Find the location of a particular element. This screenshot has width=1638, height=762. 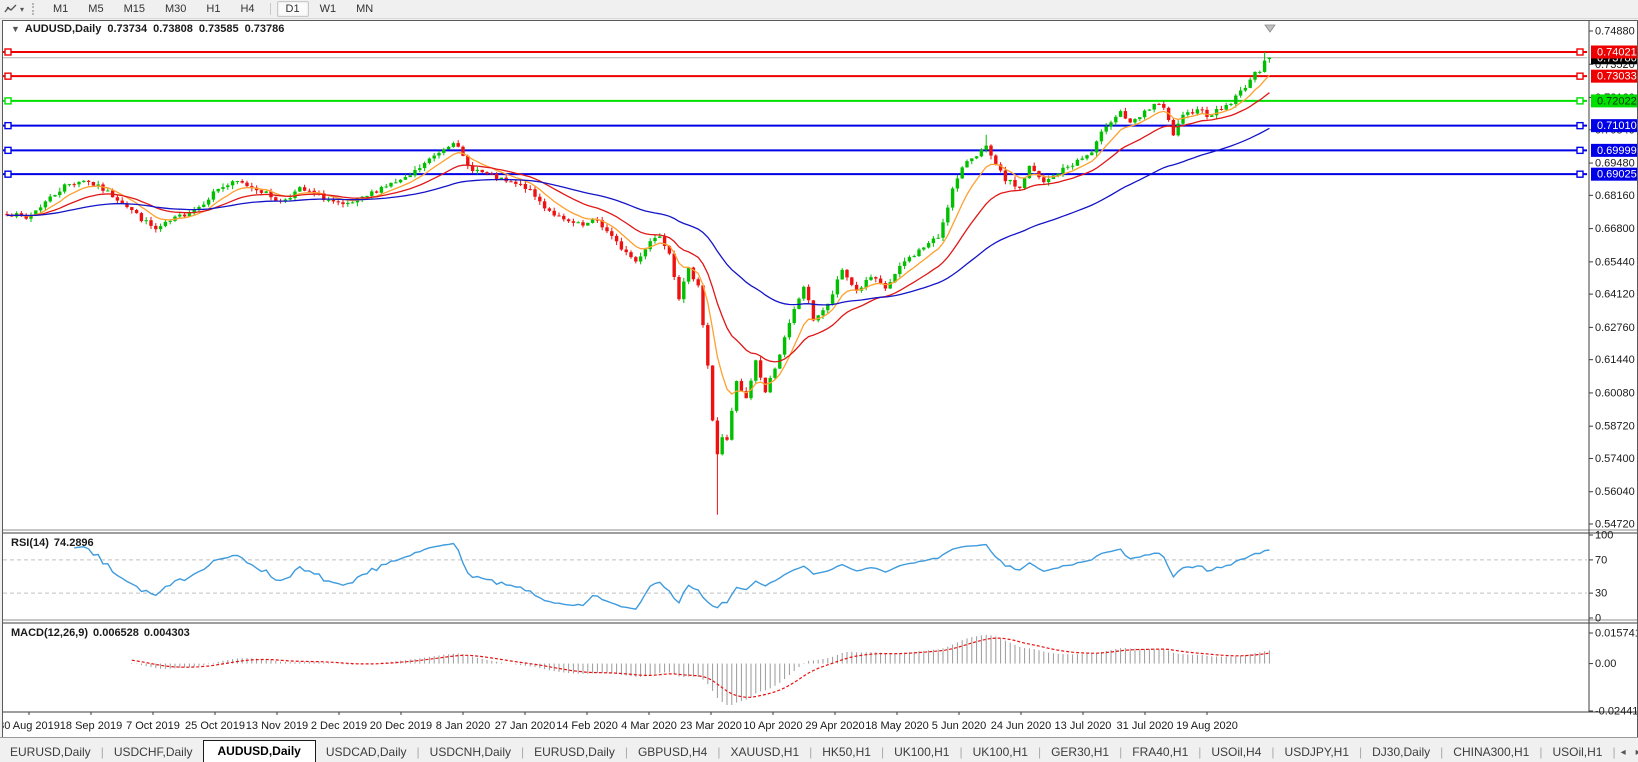

timeframe-button-mn: MN is located at coordinates (365, 9).